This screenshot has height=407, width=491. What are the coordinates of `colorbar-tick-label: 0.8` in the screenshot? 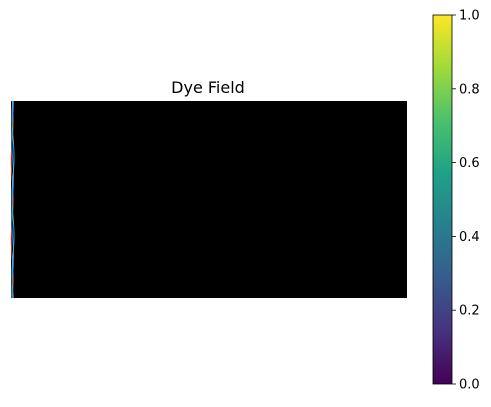 It's located at (469, 89).